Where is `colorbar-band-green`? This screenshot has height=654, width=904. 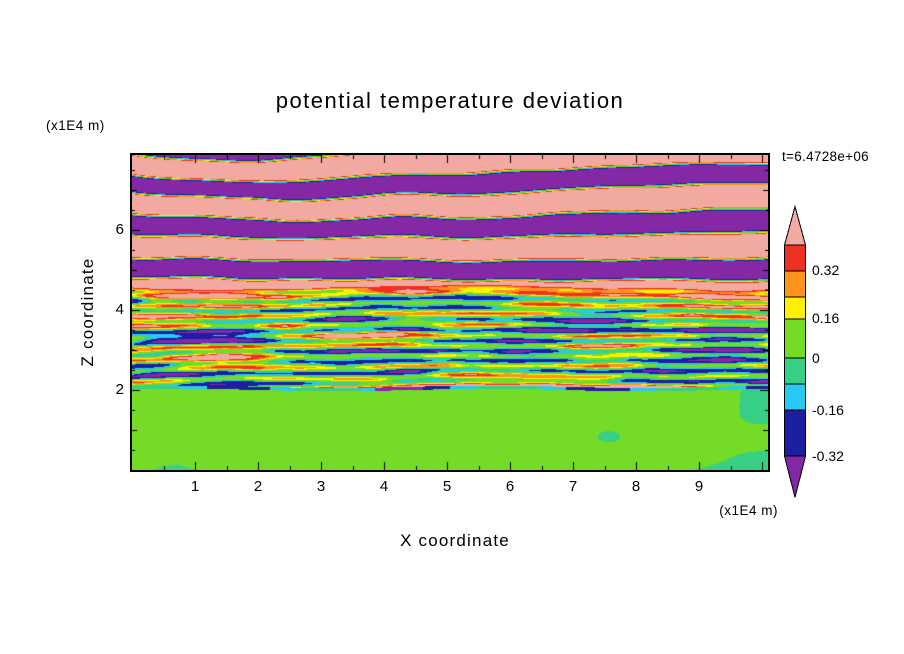
colorbar-band-green is located at coordinates (795, 371).